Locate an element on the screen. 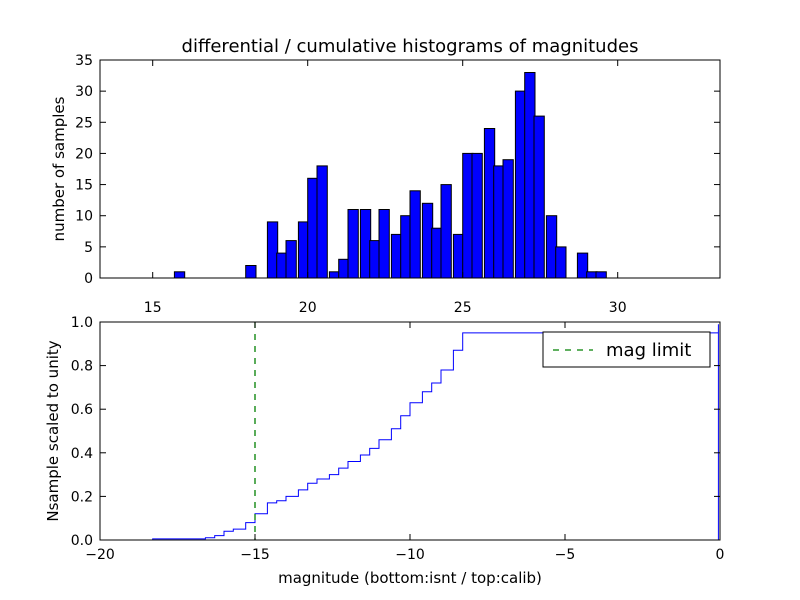 The height and width of the screenshot is (600, 800). bottom-y-axis-label: Nsample scaled to unity is located at coordinates (53, 430).